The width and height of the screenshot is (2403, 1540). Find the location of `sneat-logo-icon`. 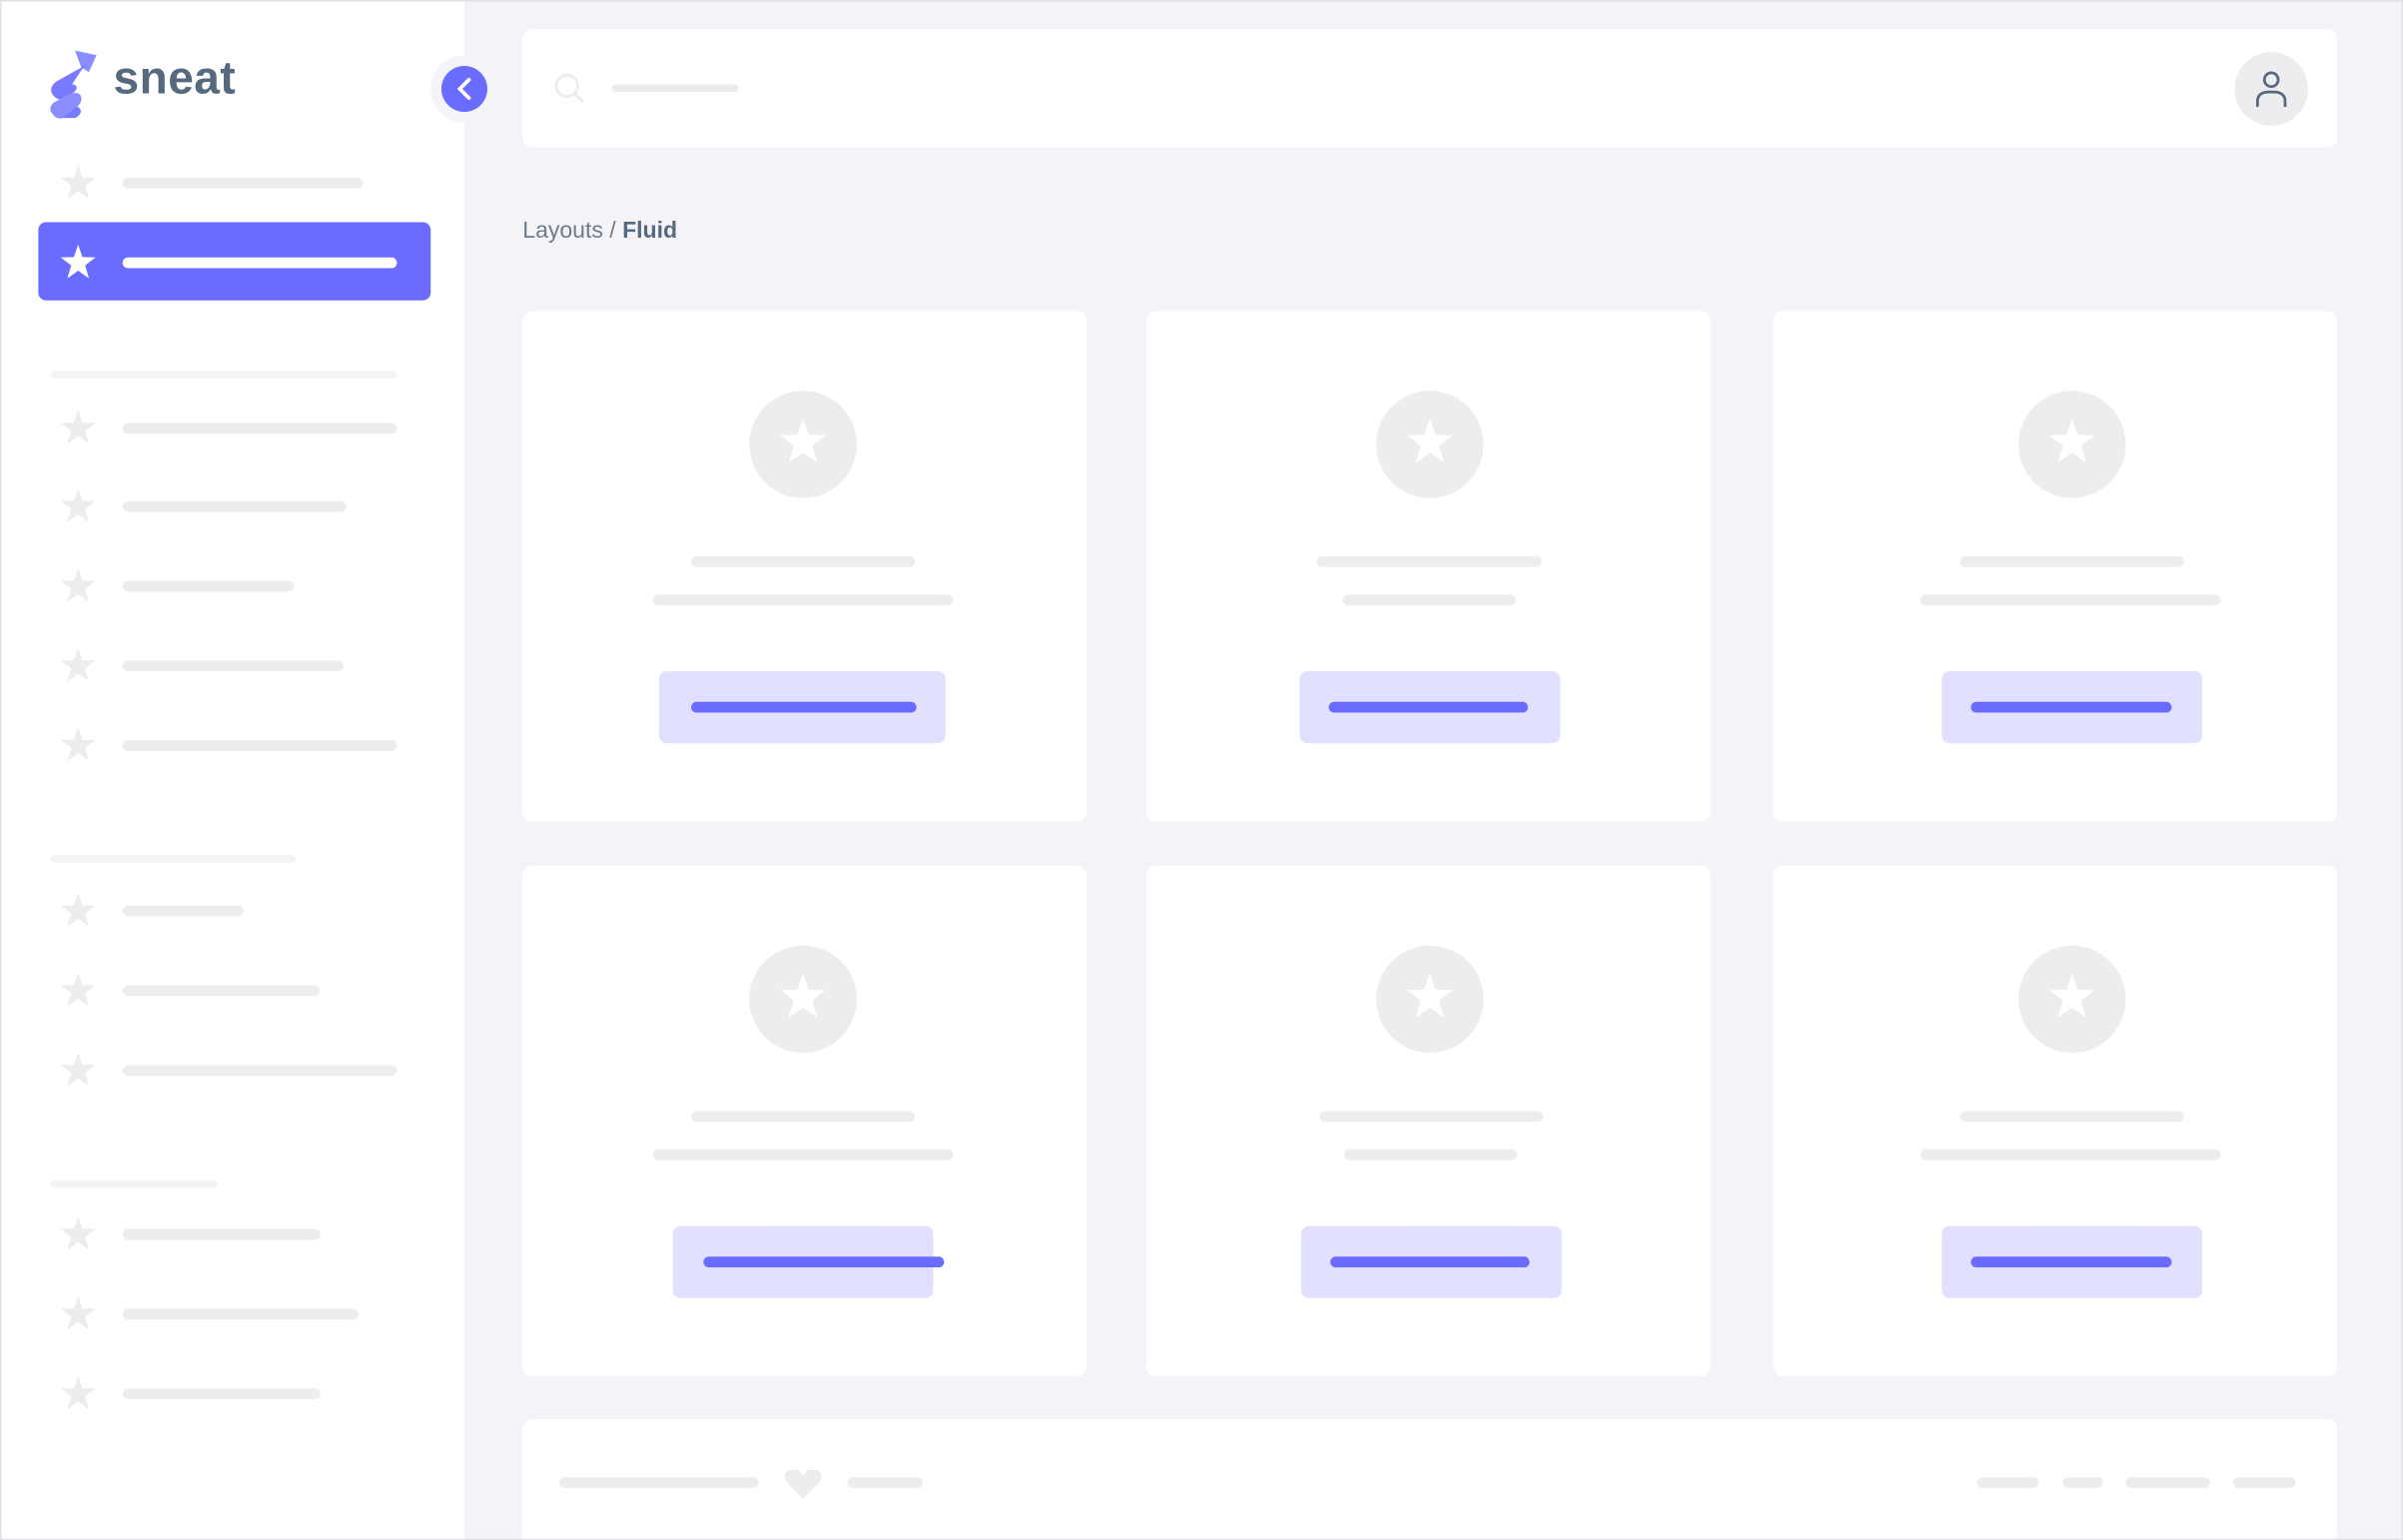

sneat-logo-icon is located at coordinates (73, 84).